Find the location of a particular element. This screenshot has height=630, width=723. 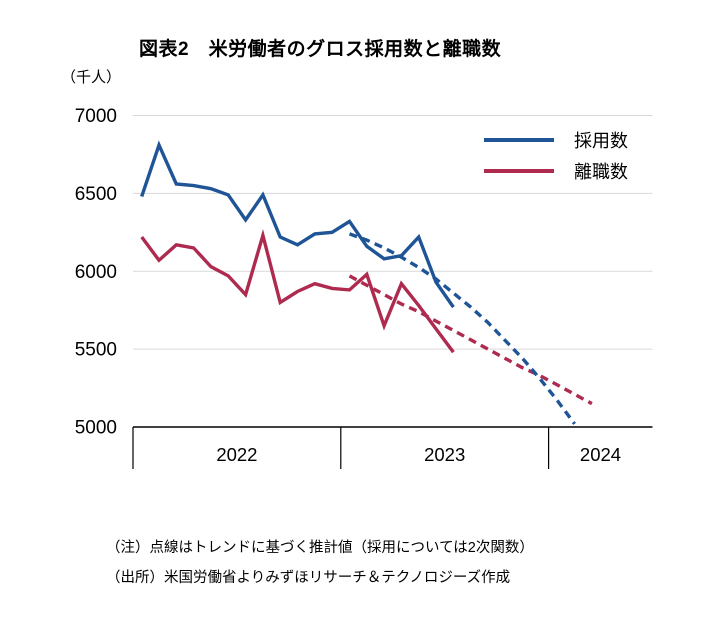

legend-item-hires: 採用数 is located at coordinates (556, 140).